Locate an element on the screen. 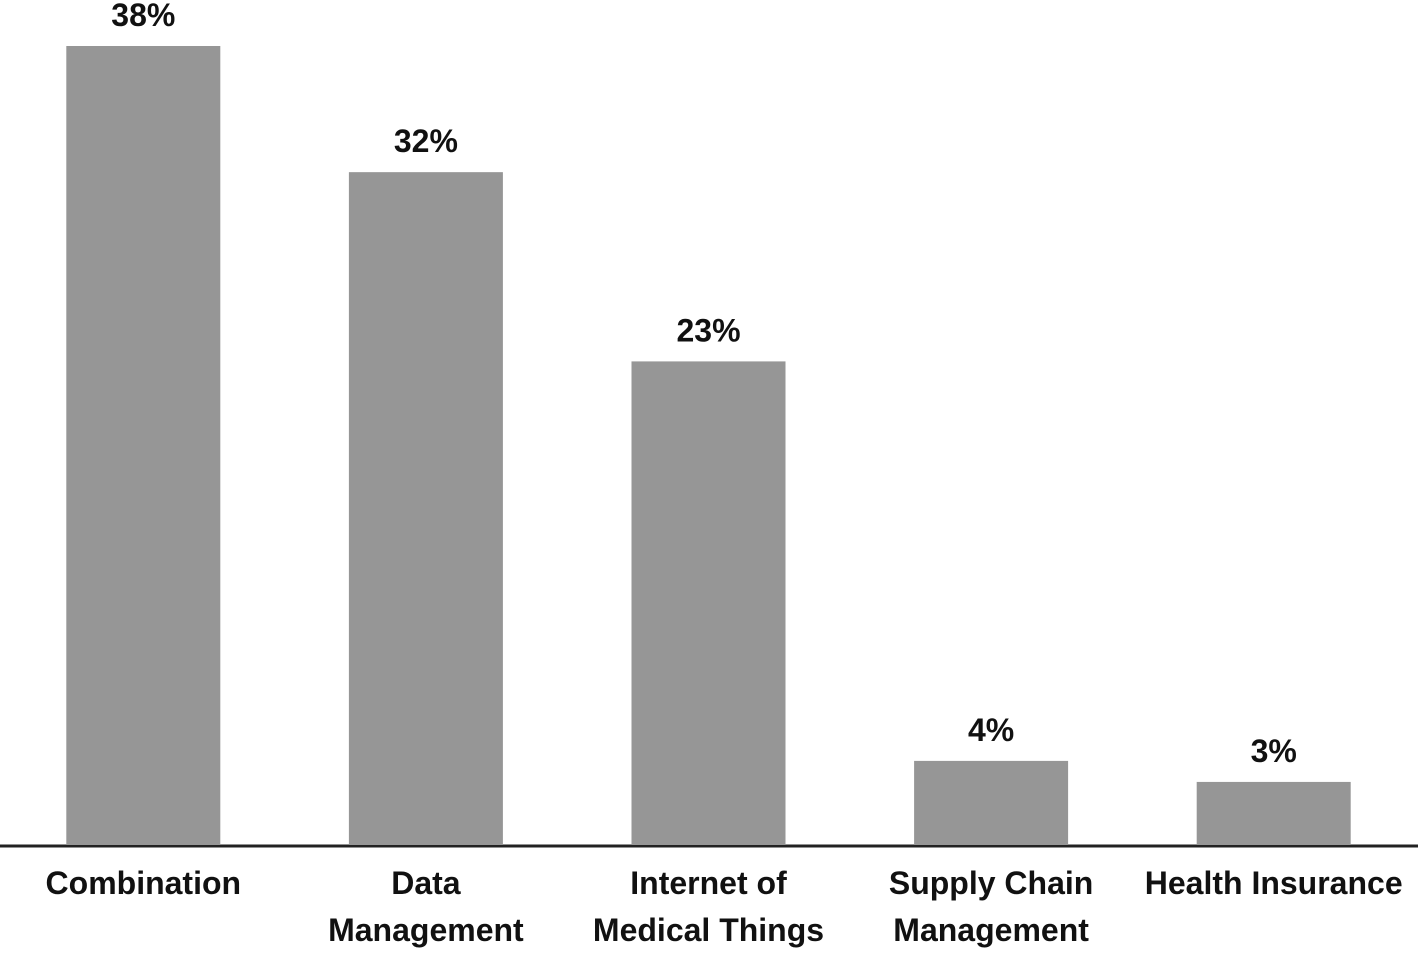 The width and height of the screenshot is (1418, 954). value-label: 32% is located at coordinates (426, 141).